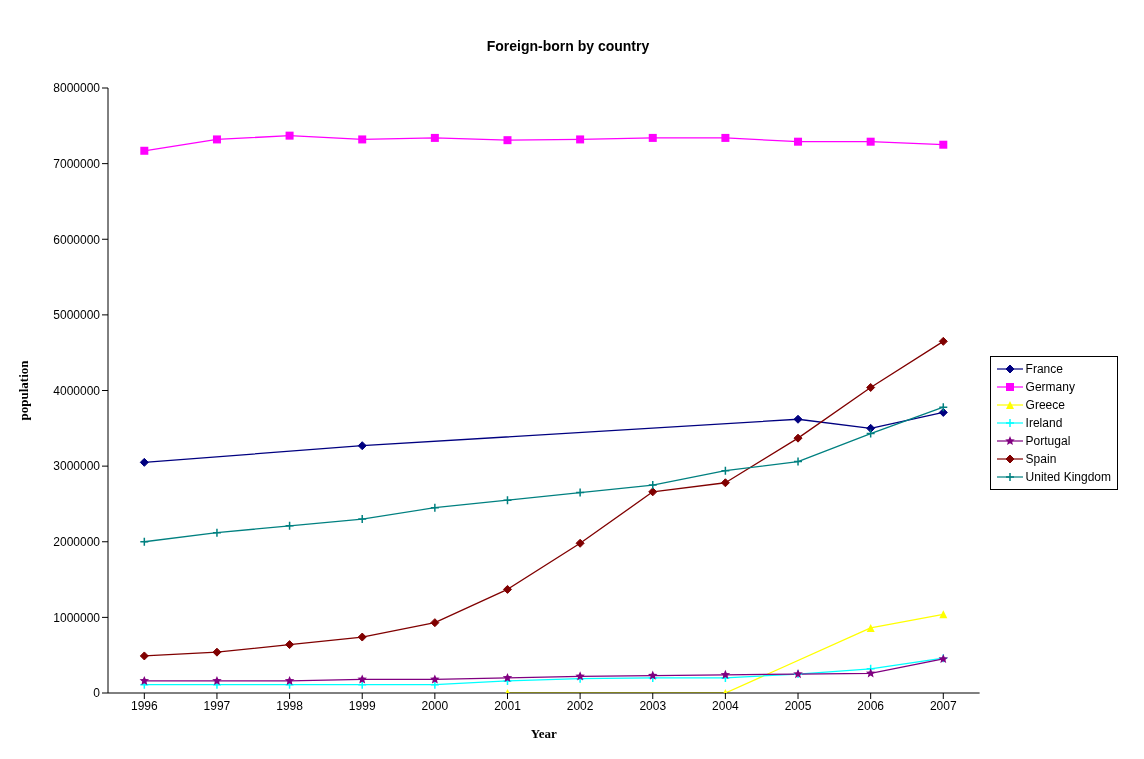 The image size is (1144, 759). What do you see at coordinates (23, 390) in the screenshot?
I see `y-axis-title: population` at bounding box center [23, 390].